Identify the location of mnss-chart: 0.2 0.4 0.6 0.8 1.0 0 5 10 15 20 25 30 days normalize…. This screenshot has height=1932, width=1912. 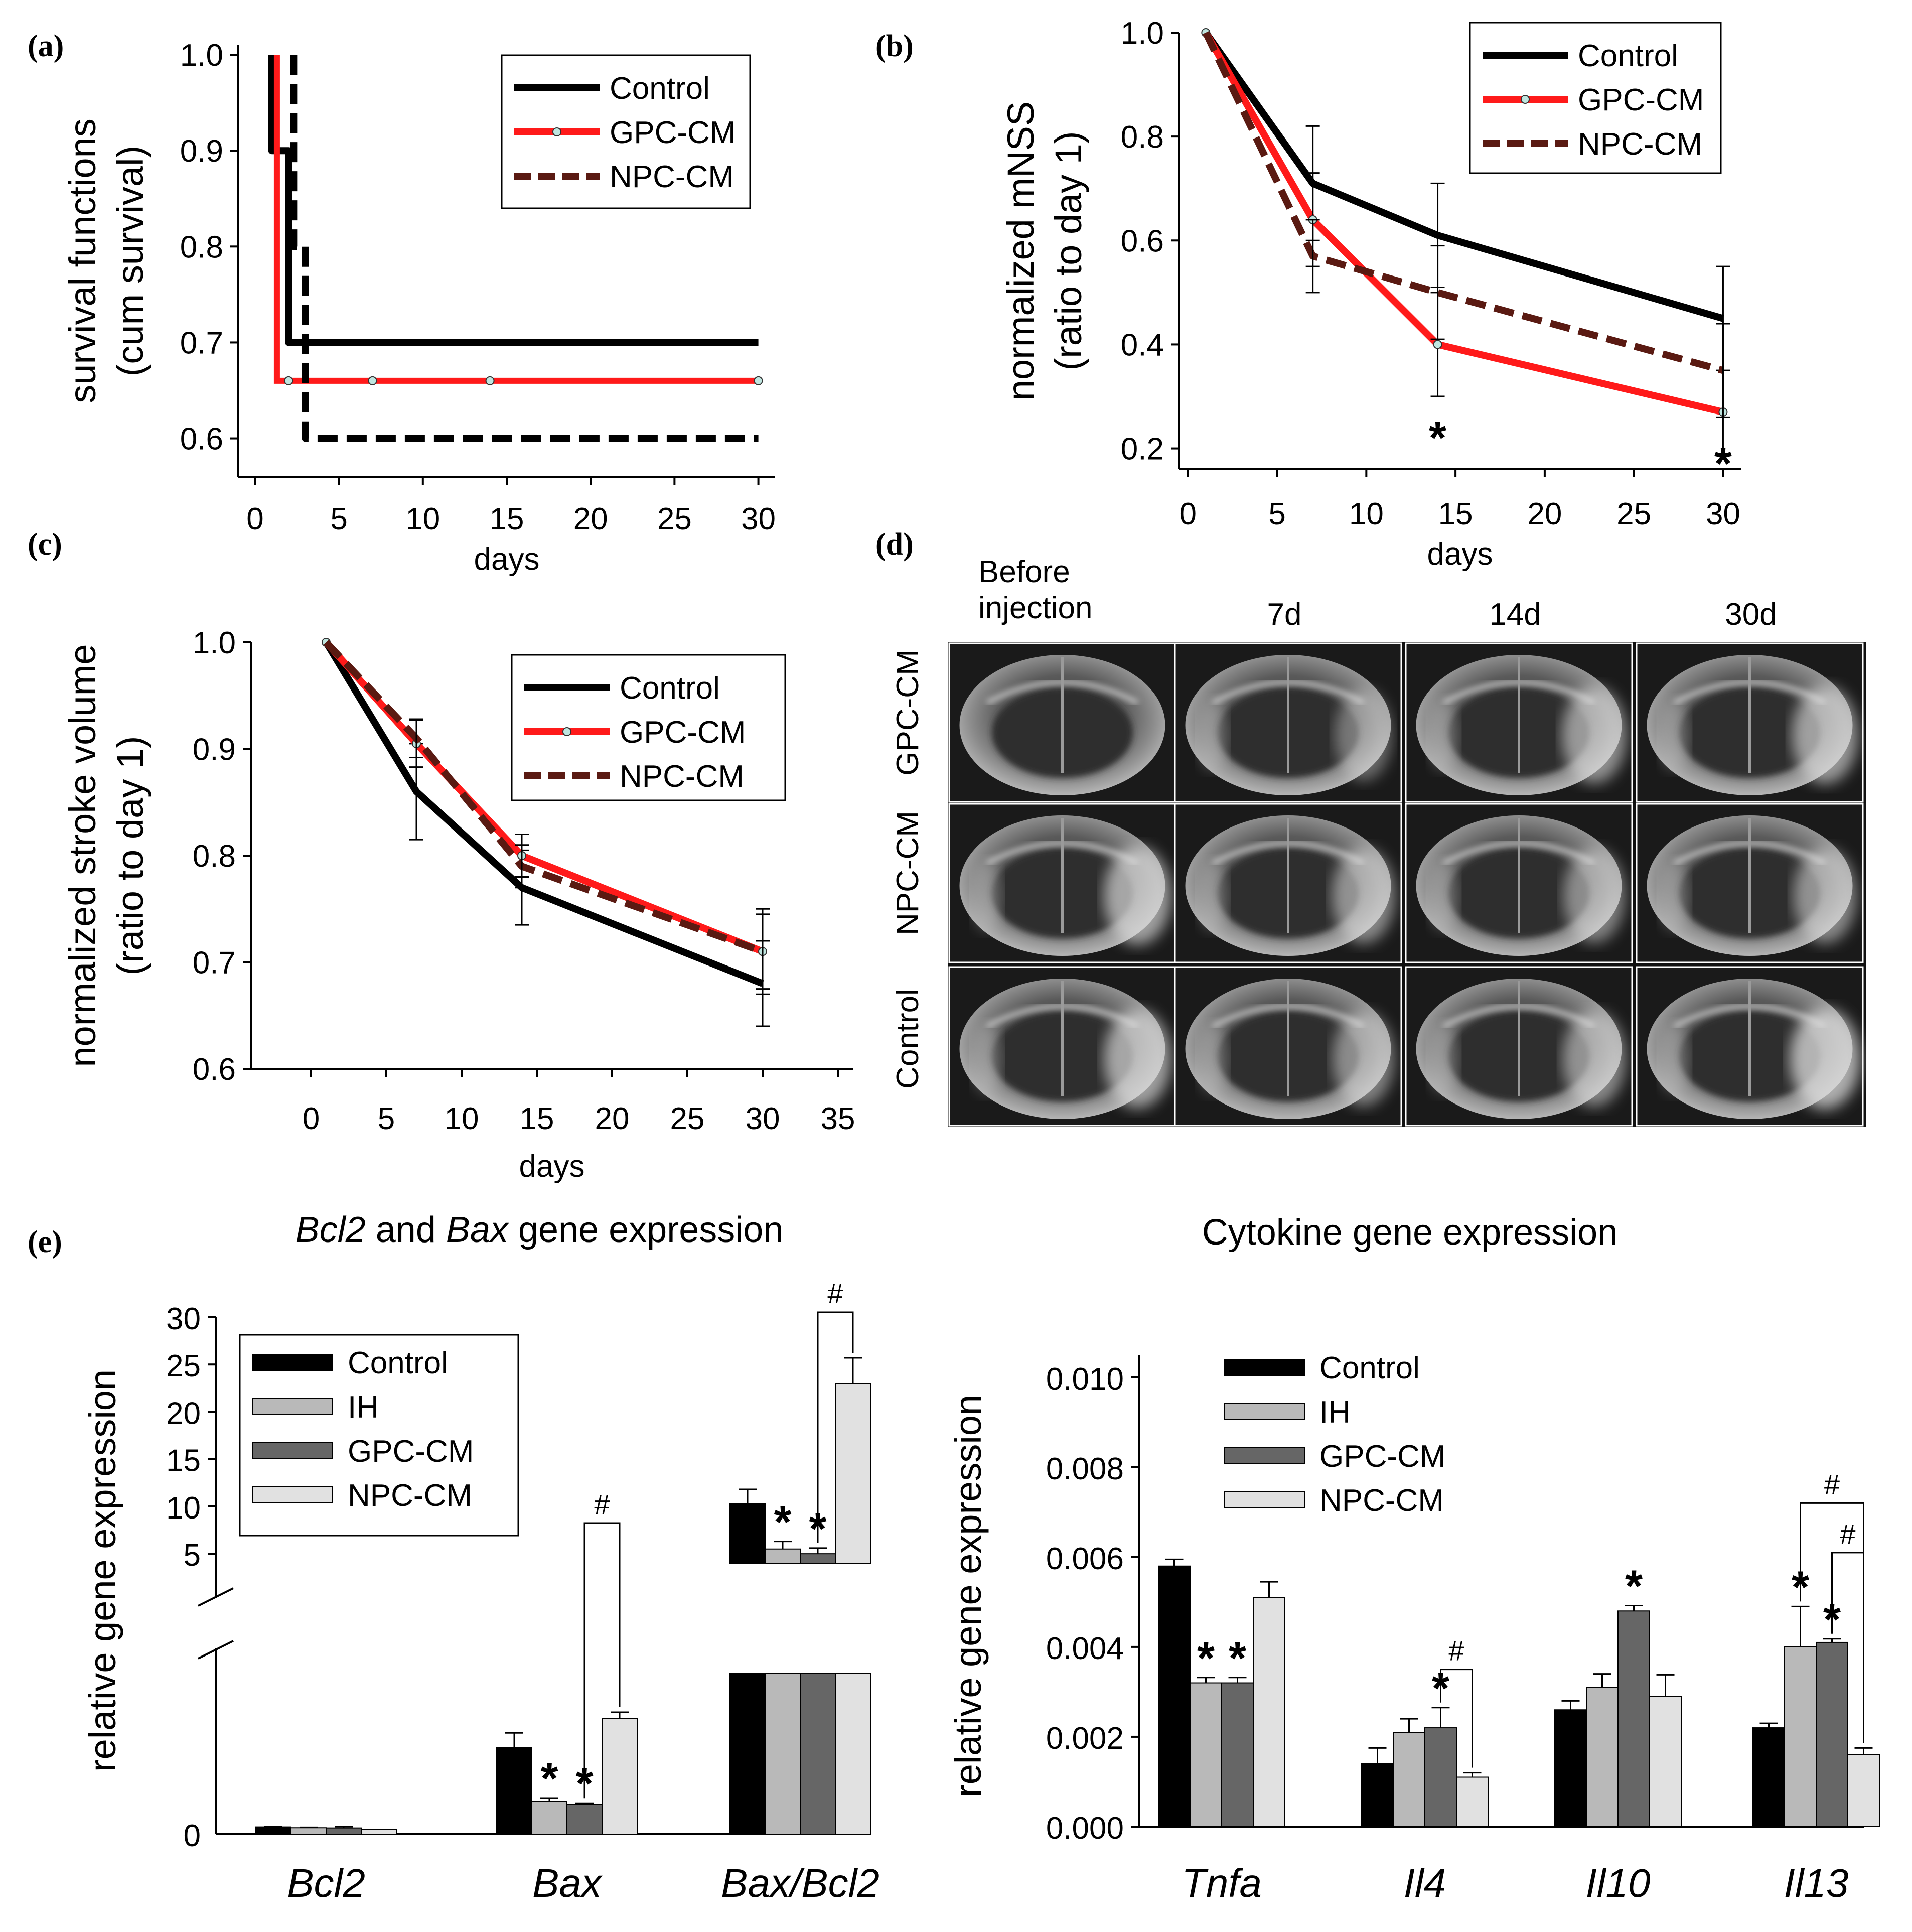
(1371, 294).